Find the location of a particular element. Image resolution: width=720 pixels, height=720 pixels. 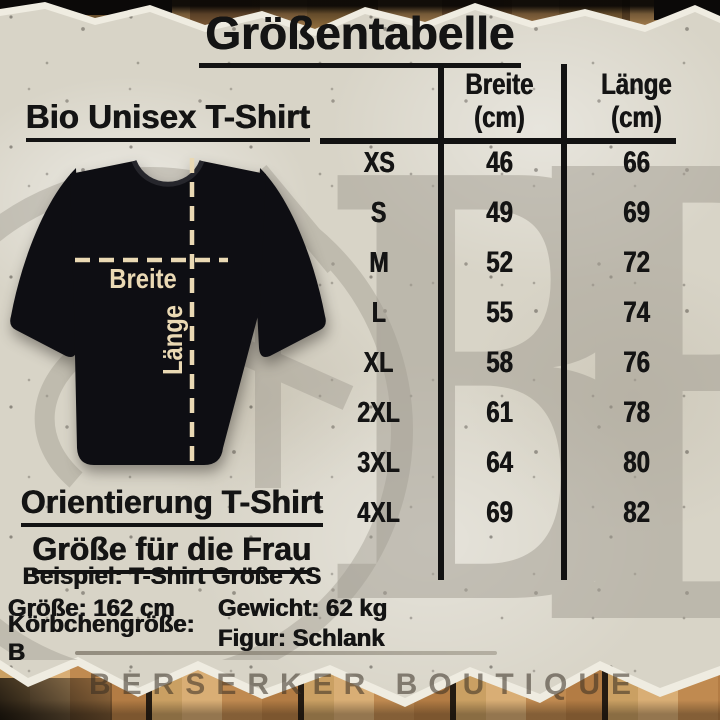

header-laenge-column: Länge (cm) is located at coordinates (636, 101).